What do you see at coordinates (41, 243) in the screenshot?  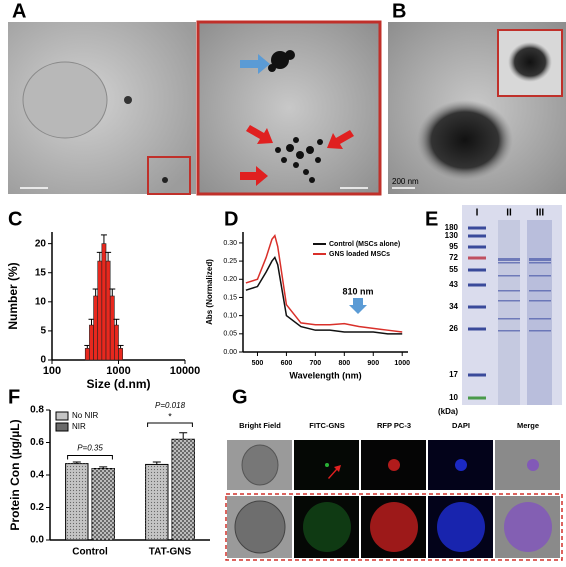 I see `y-tick-label: 20` at bounding box center [41, 243].